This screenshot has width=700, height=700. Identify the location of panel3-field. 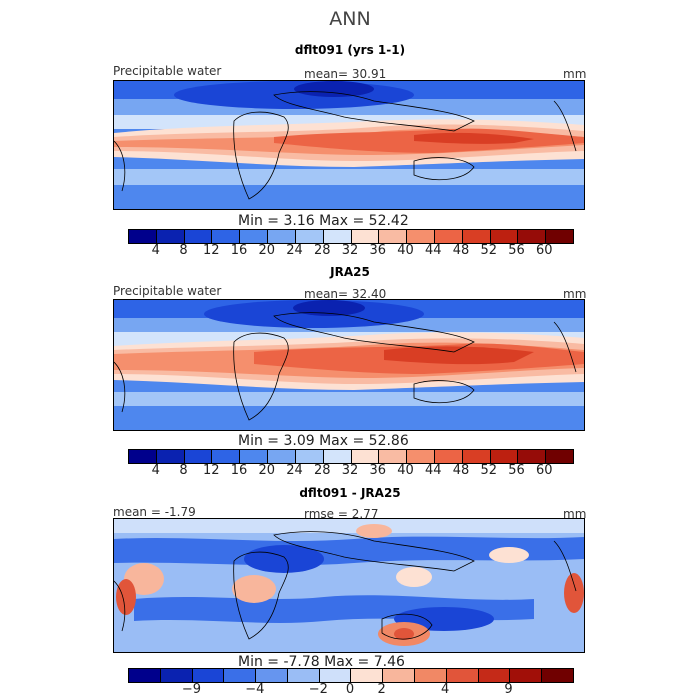
(349, 585).